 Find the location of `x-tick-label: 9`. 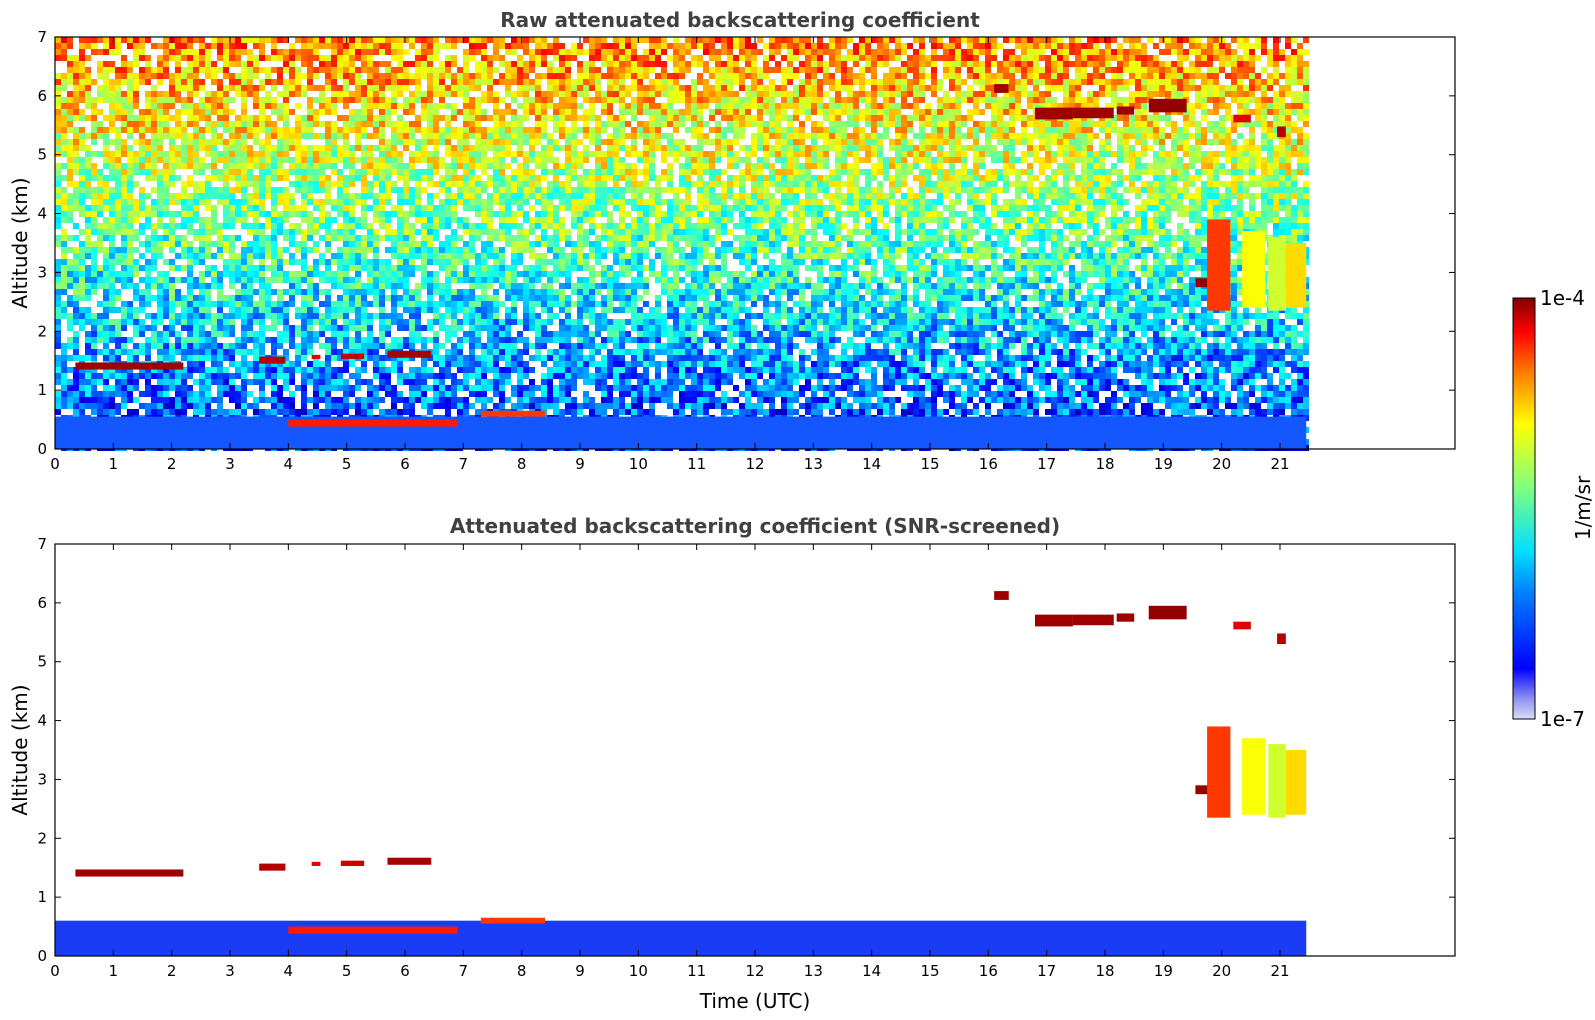

x-tick-label: 9 is located at coordinates (580, 464).